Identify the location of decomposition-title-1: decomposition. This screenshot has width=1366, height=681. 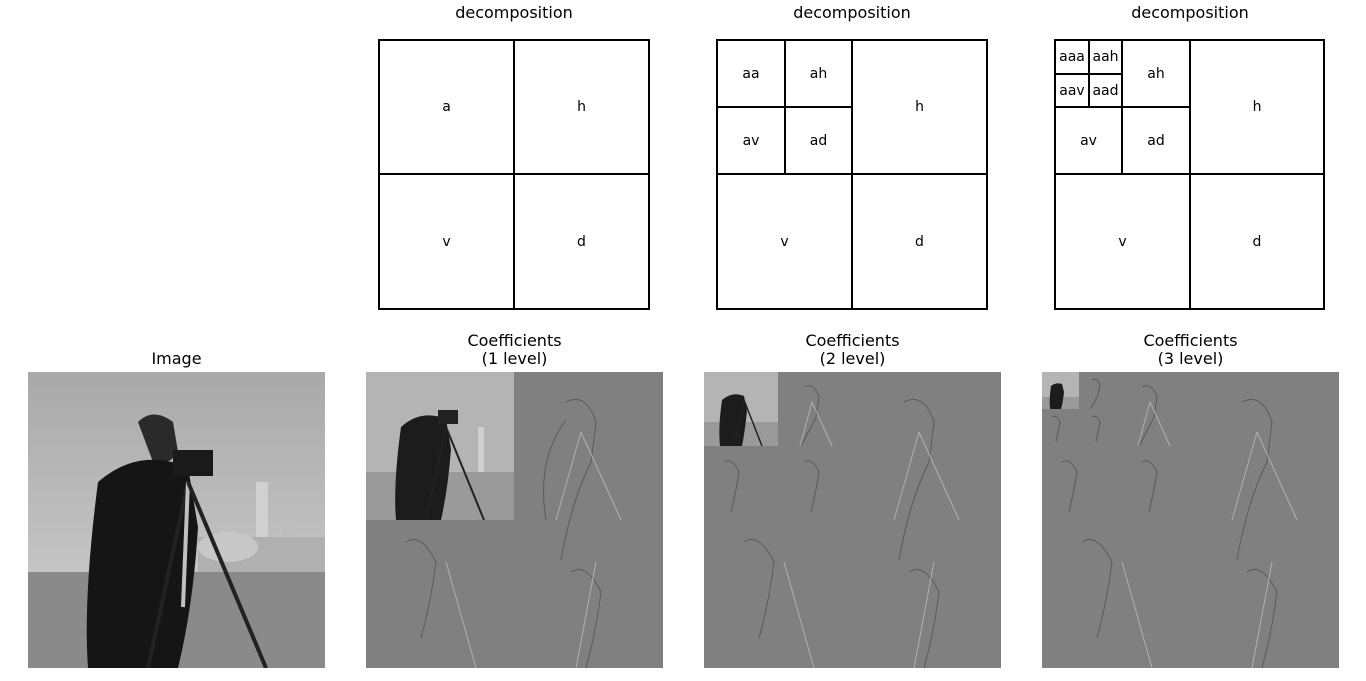
(514, 12).